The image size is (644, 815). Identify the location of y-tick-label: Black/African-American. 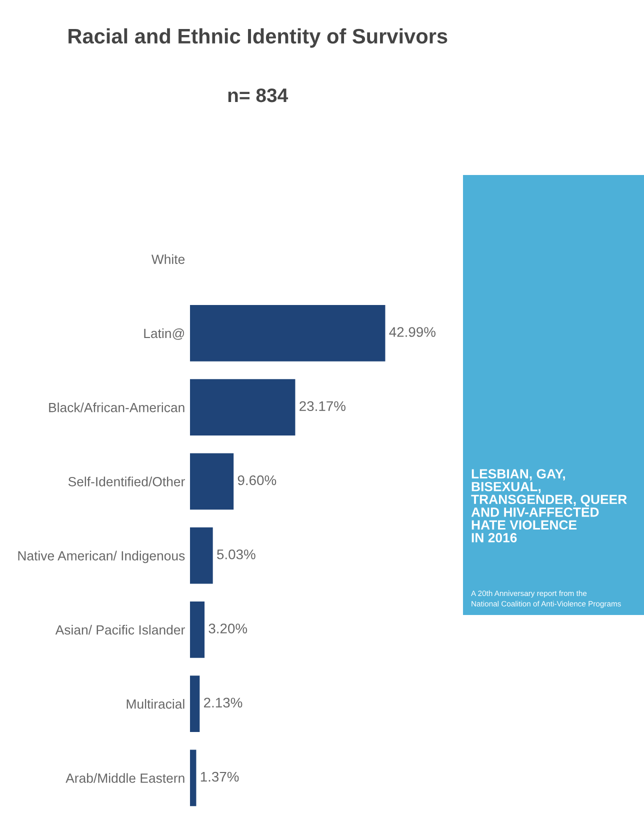
(116, 407).